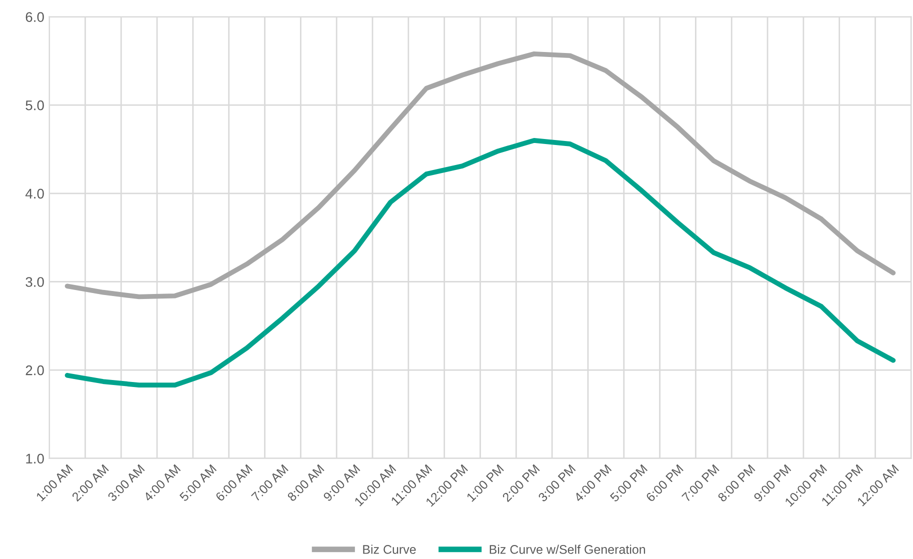  I want to click on x-tick-label: 7:00 AM, so click(269, 483).